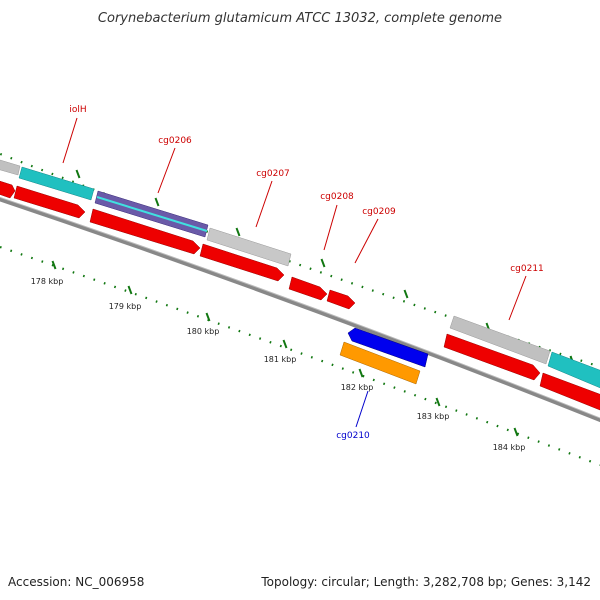 The width and height of the screenshot is (600, 600). I want to click on tick-label-182: 182 kbp, so click(357, 387).